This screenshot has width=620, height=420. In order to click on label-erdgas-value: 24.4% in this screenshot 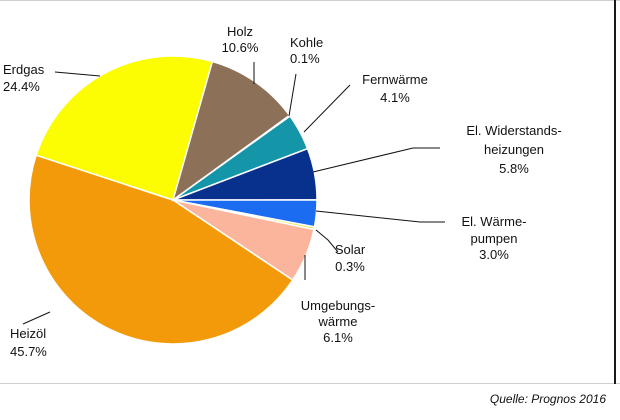, I will do `click(21, 86)`.